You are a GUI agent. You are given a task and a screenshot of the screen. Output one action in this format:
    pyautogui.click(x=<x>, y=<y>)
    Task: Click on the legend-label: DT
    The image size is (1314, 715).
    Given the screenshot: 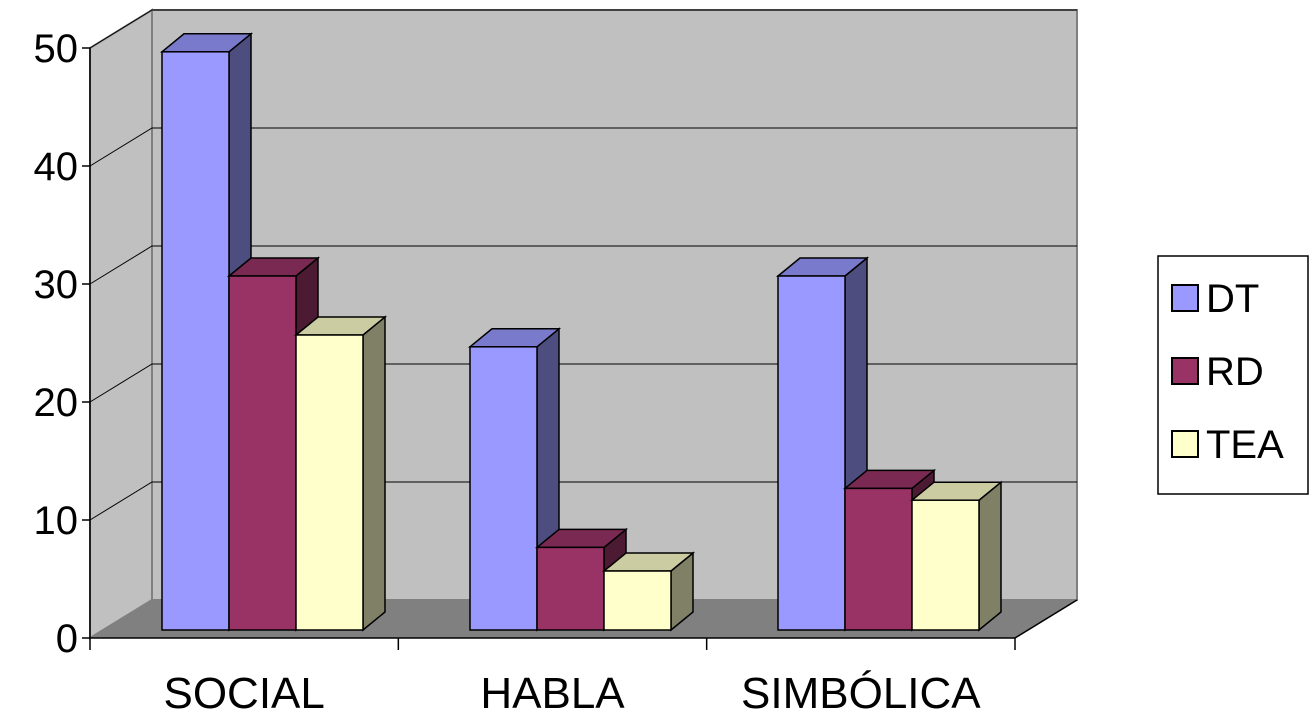 What is the action you would take?
    pyautogui.click(x=1232, y=299)
    